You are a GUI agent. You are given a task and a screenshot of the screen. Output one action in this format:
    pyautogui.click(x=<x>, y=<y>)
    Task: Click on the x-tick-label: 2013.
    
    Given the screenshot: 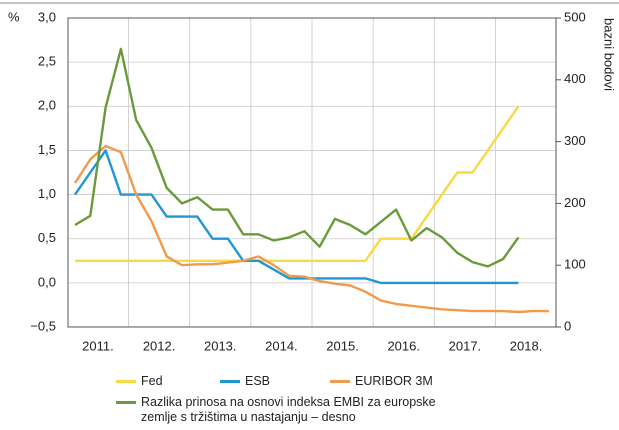 What is the action you would take?
    pyautogui.click(x=220, y=345)
    